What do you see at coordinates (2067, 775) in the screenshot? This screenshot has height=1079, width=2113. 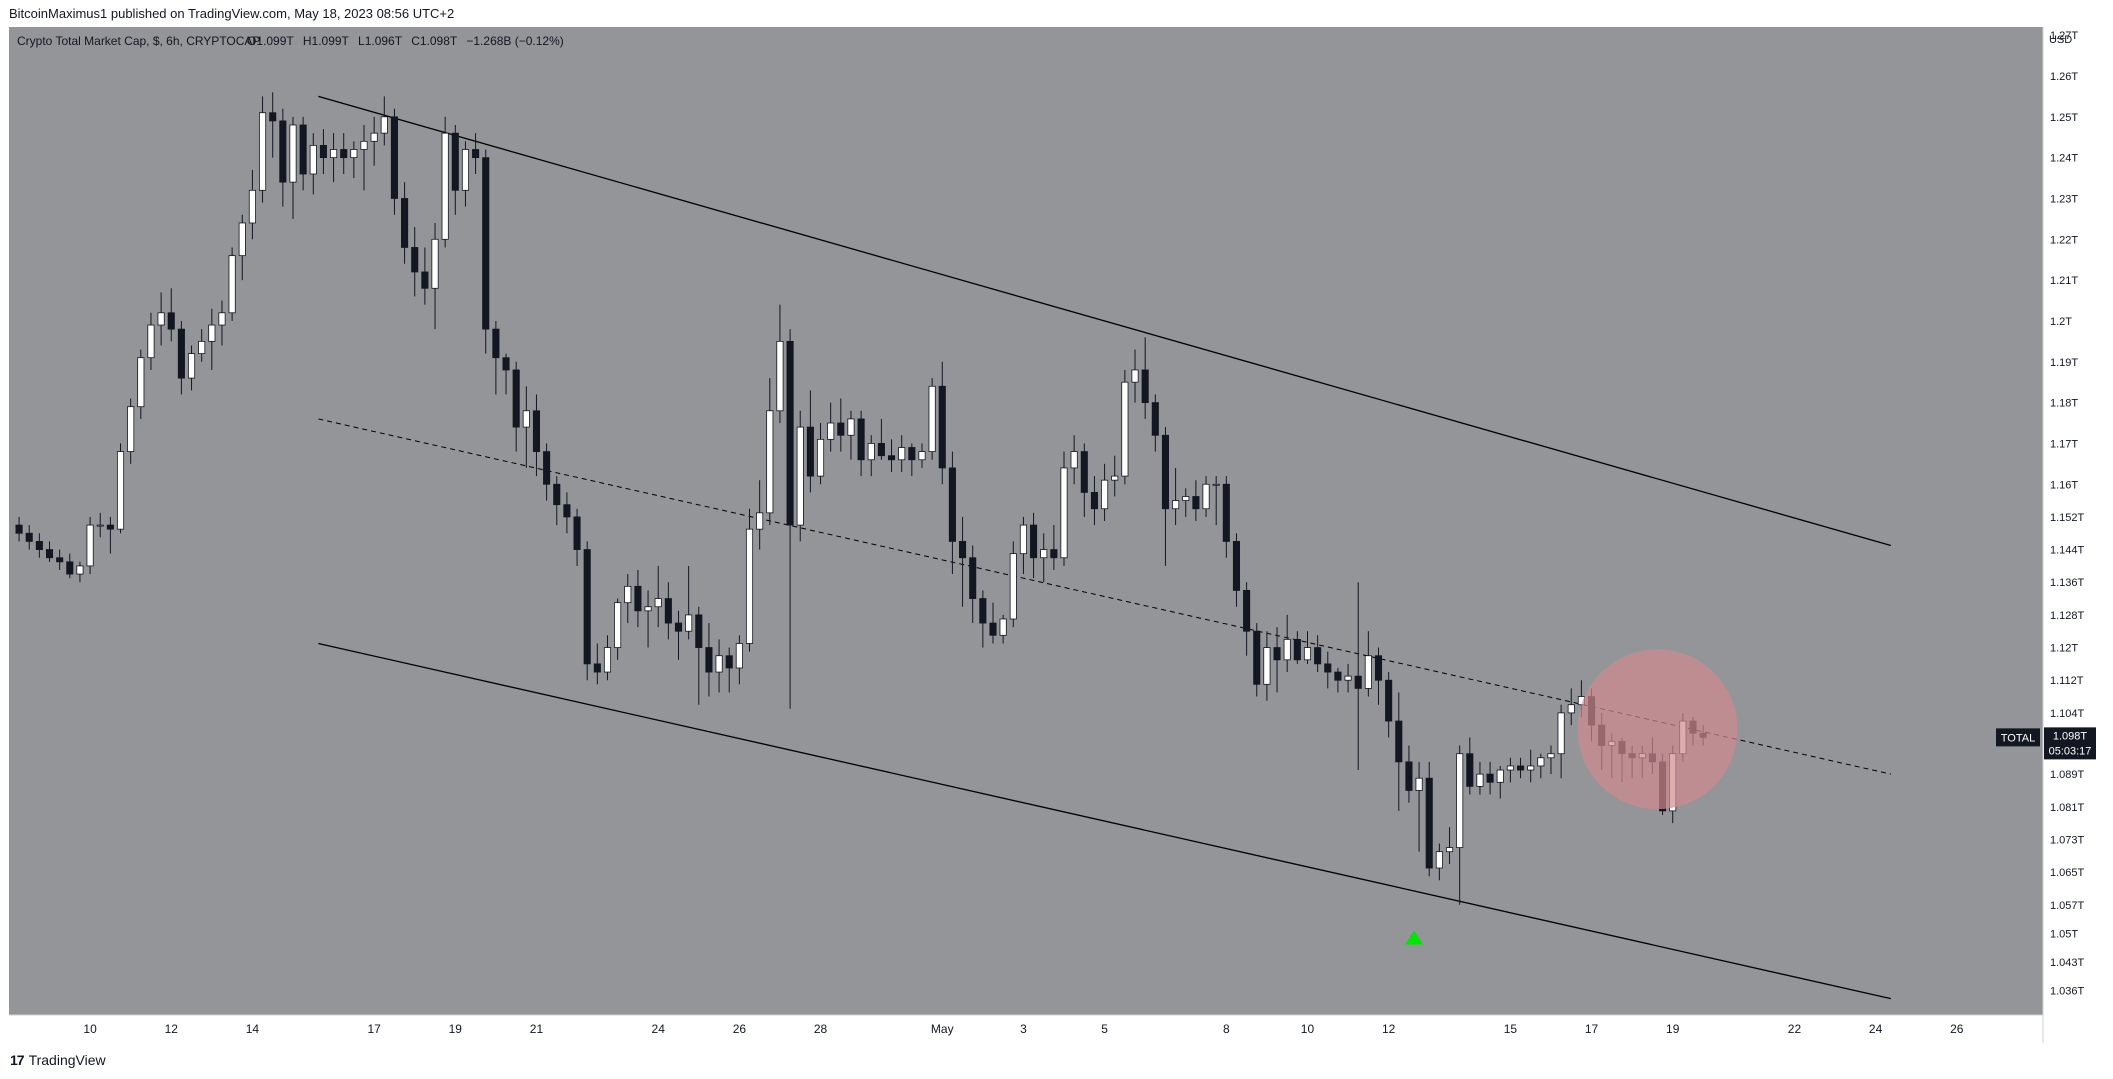 I see `y-tick-label: 1.089T` at bounding box center [2067, 775].